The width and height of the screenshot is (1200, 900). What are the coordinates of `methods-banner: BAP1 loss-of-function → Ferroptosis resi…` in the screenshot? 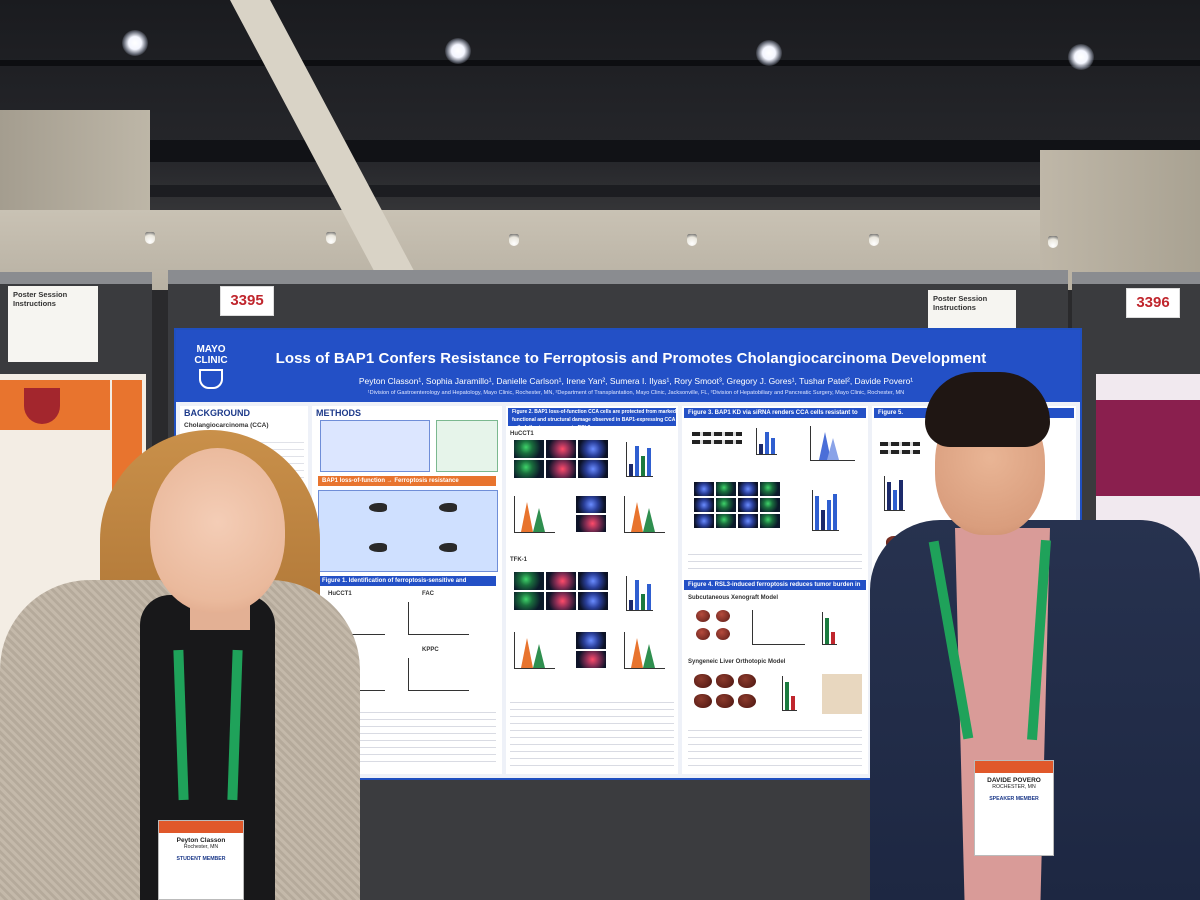 It's located at (407, 481).